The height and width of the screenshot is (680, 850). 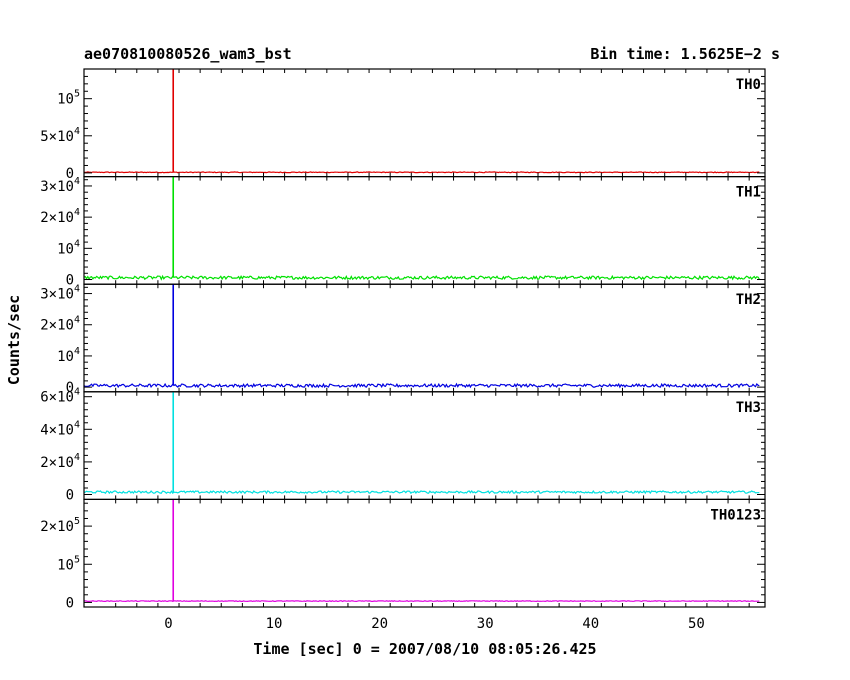 I want to click on panel-th0123: 0 10⁵ 2×10⁵ TH0123, so click(x=403, y=554).